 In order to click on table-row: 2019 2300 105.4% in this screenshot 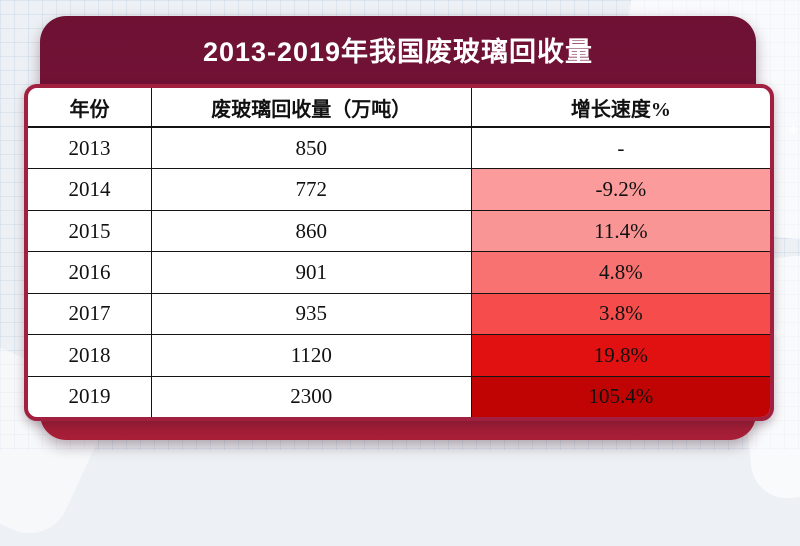, I will do `click(399, 396)`.